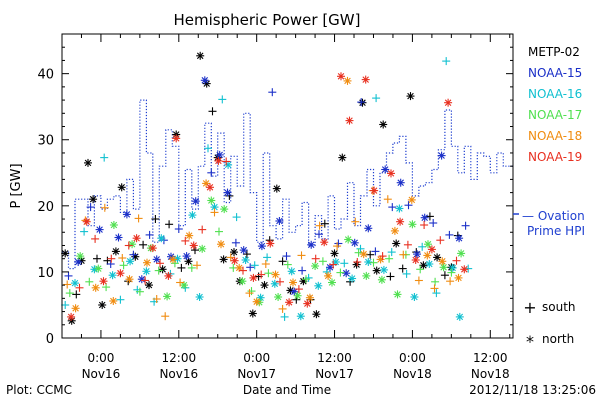 This screenshot has width=600, height=400. Describe the element at coordinates (559, 307) in the screenshot. I see `south-marker-label: south` at that location.